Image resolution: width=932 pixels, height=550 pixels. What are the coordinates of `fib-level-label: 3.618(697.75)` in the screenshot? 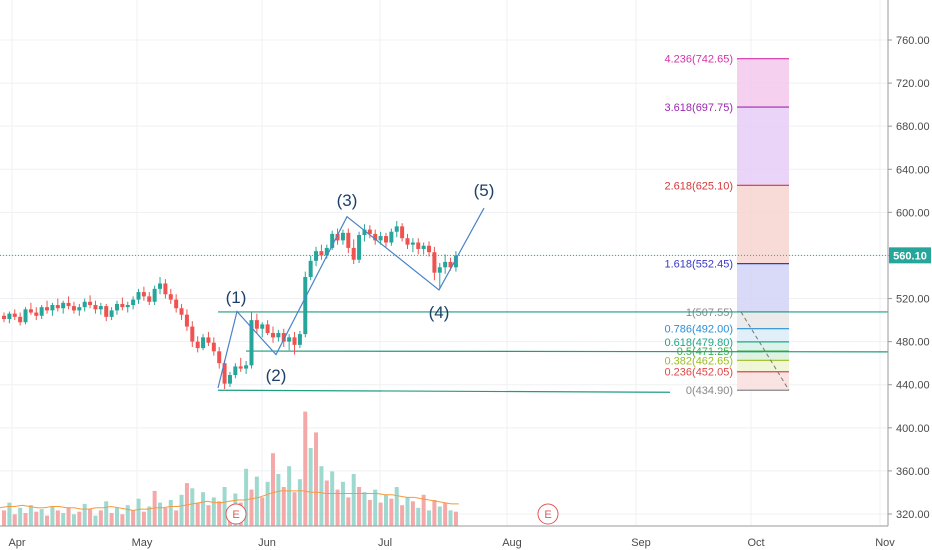 It's located at (699, 108).